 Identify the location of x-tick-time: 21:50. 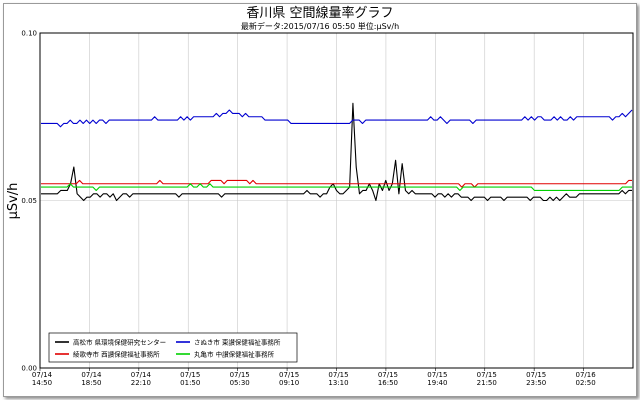
(487, 383).